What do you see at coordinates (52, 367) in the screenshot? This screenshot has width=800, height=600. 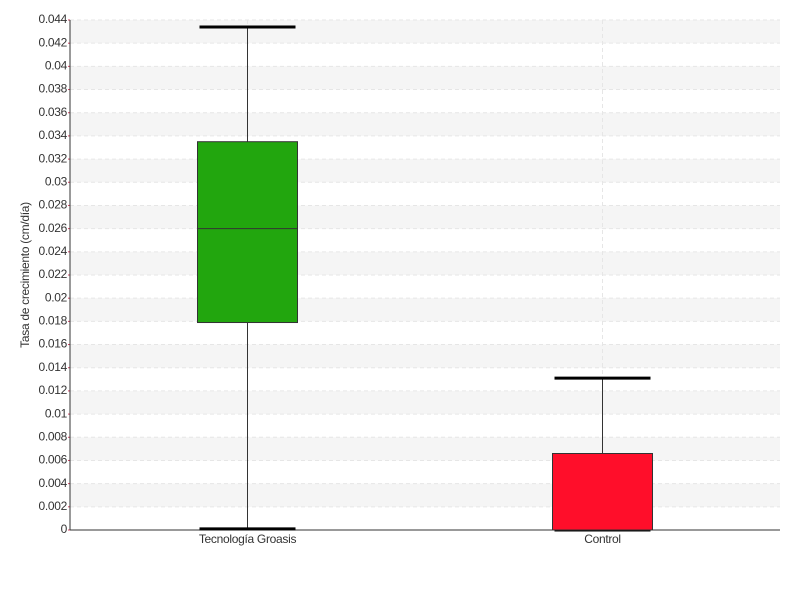 I see `y-tick-label: 0.014` at bounding box center [52, 367].